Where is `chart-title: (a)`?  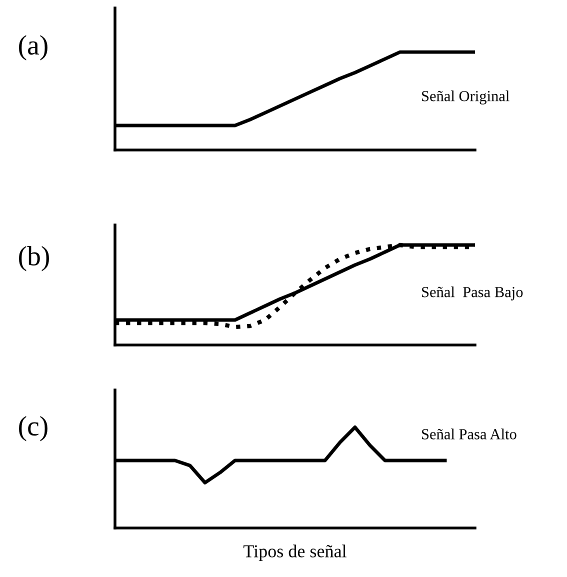
chart-title: (a) is located at coordinates (33, 47).